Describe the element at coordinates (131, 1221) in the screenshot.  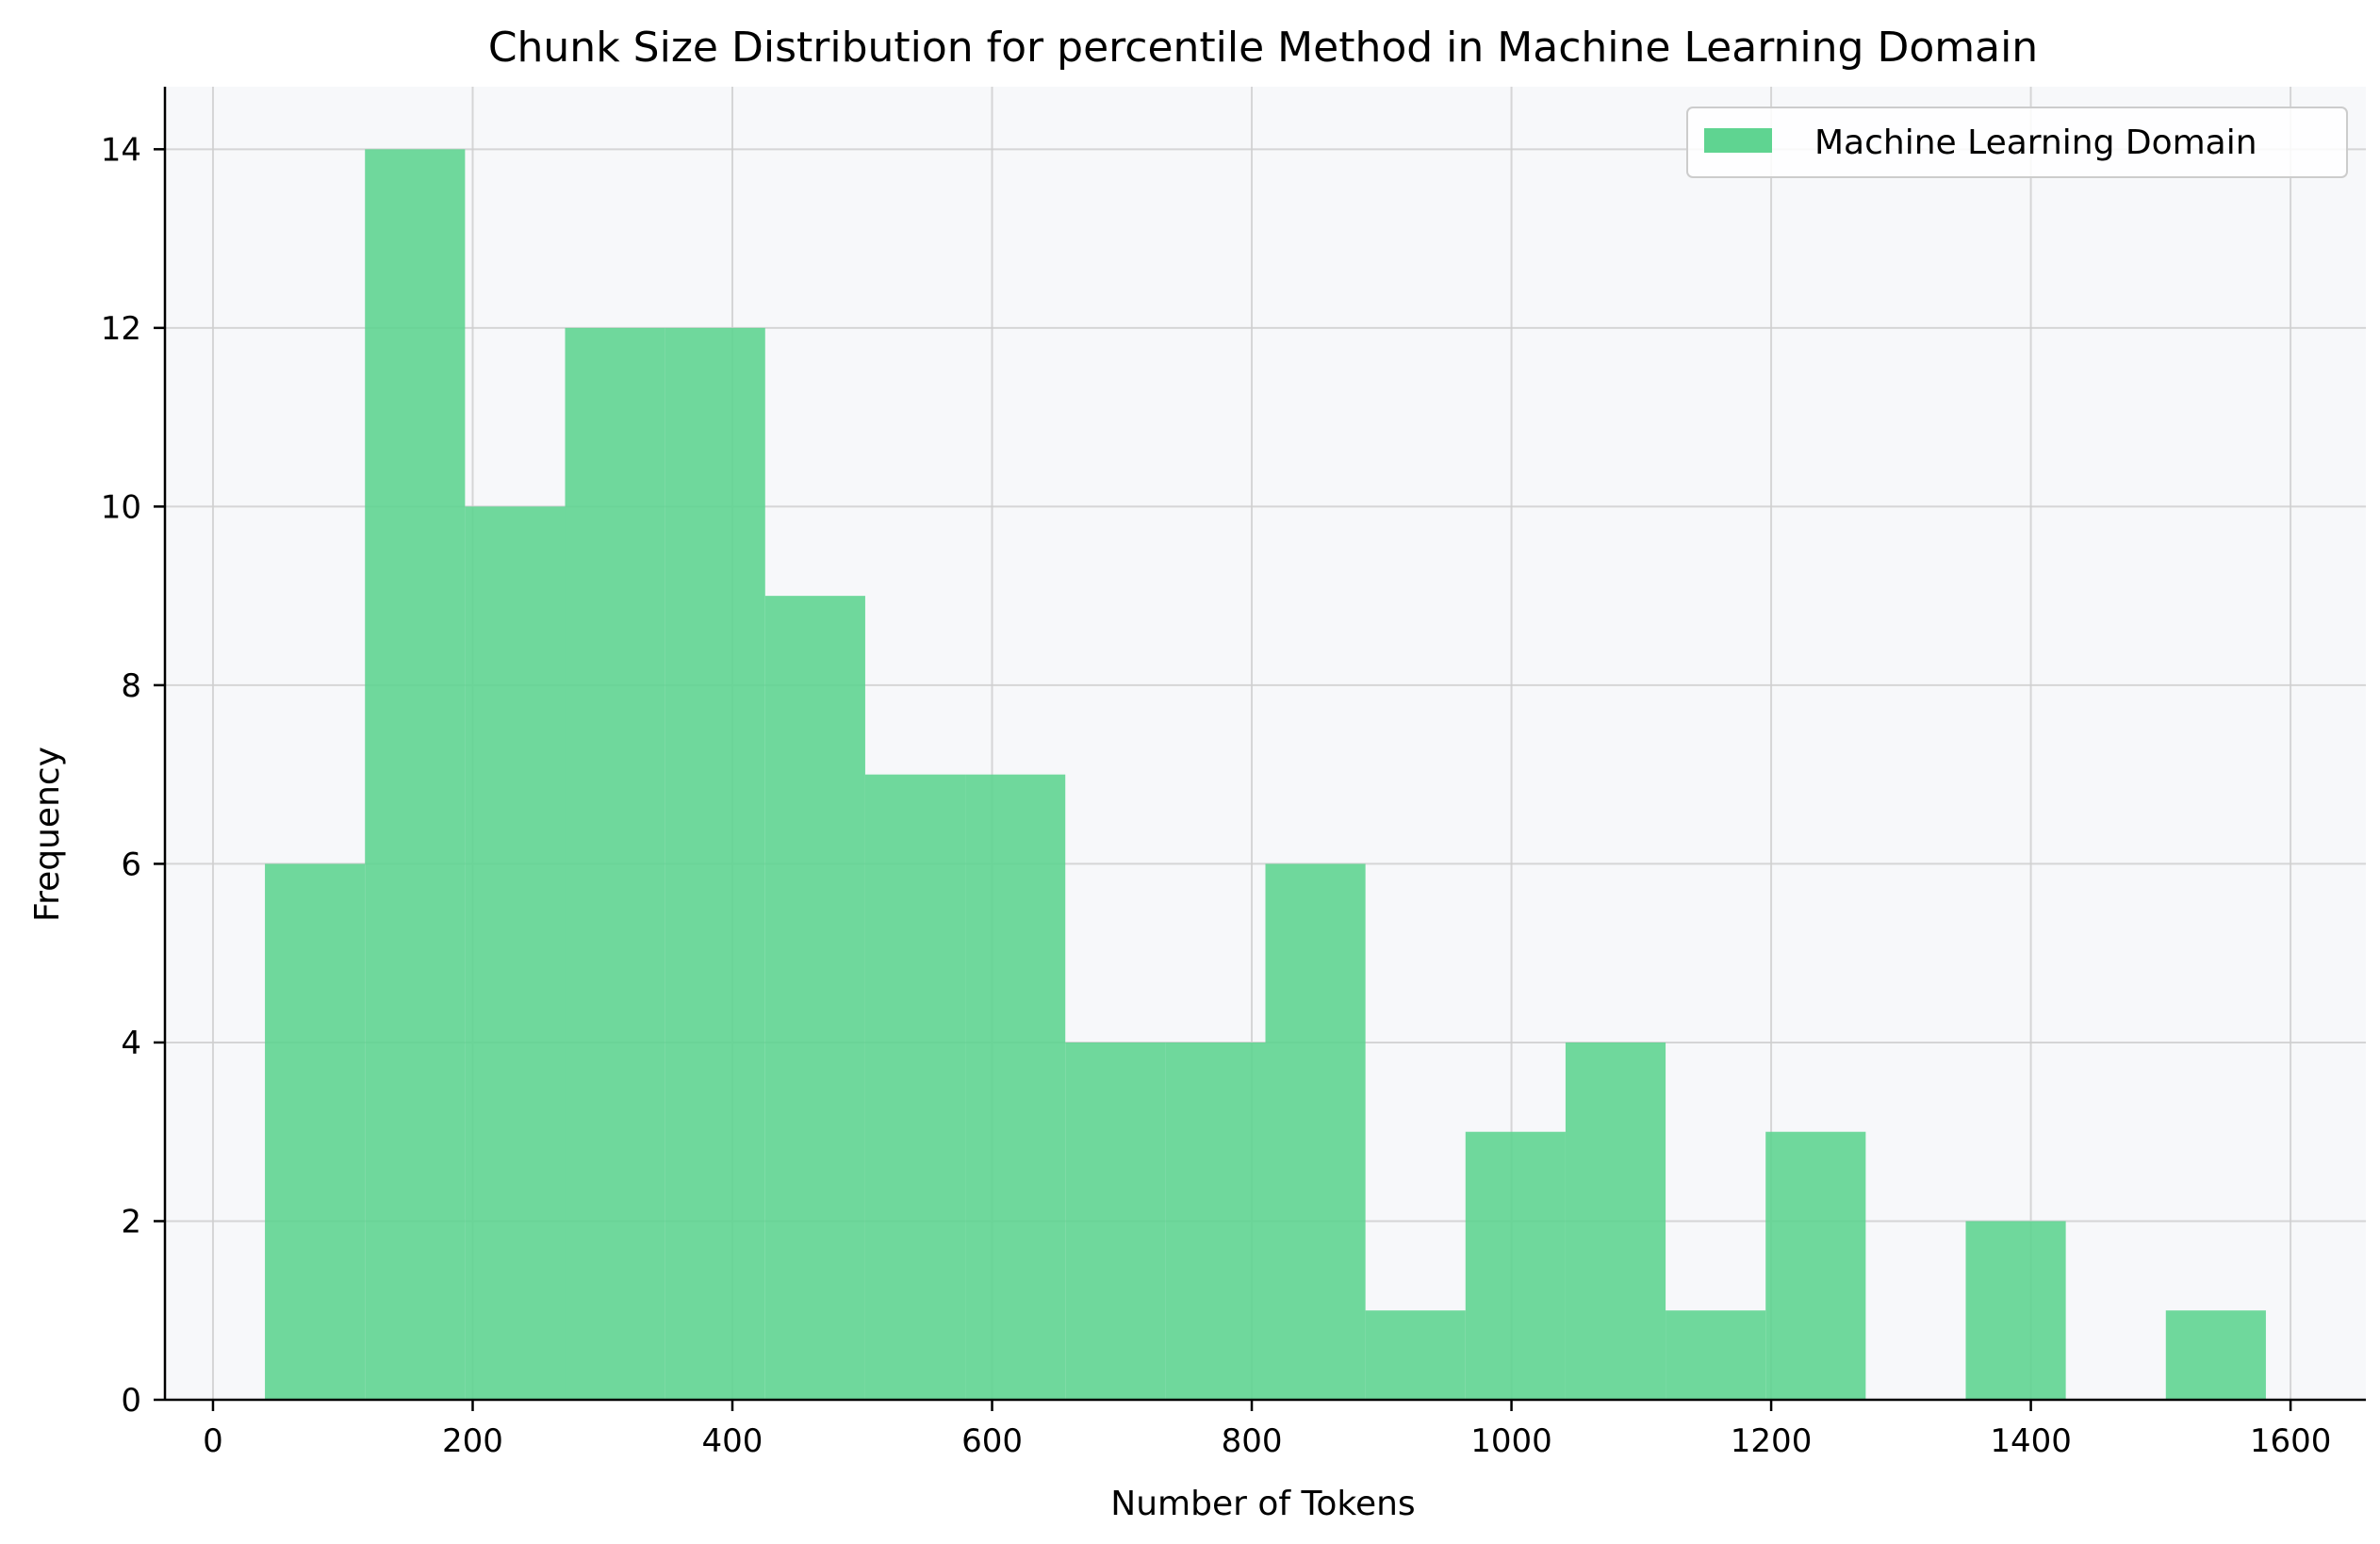
I see `y-tick-label: 2` at that location.